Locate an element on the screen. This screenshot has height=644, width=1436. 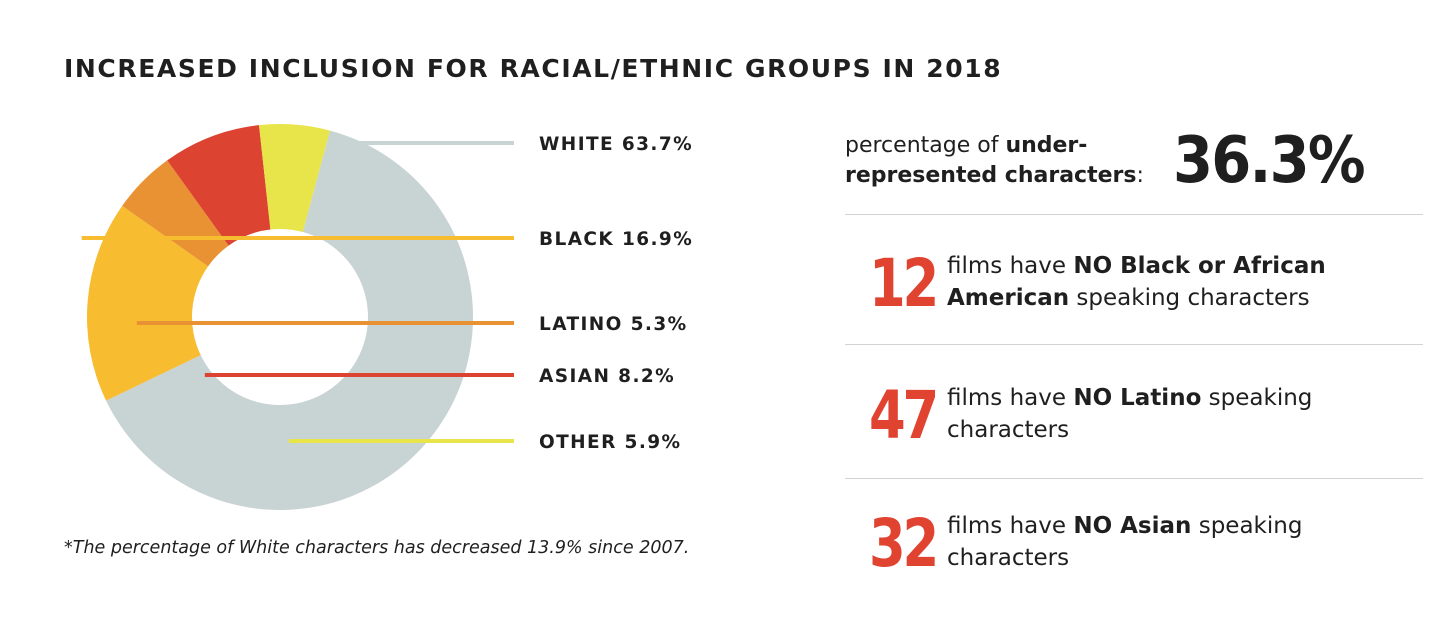
donut-slice-black is located at coordinates (147, 303).